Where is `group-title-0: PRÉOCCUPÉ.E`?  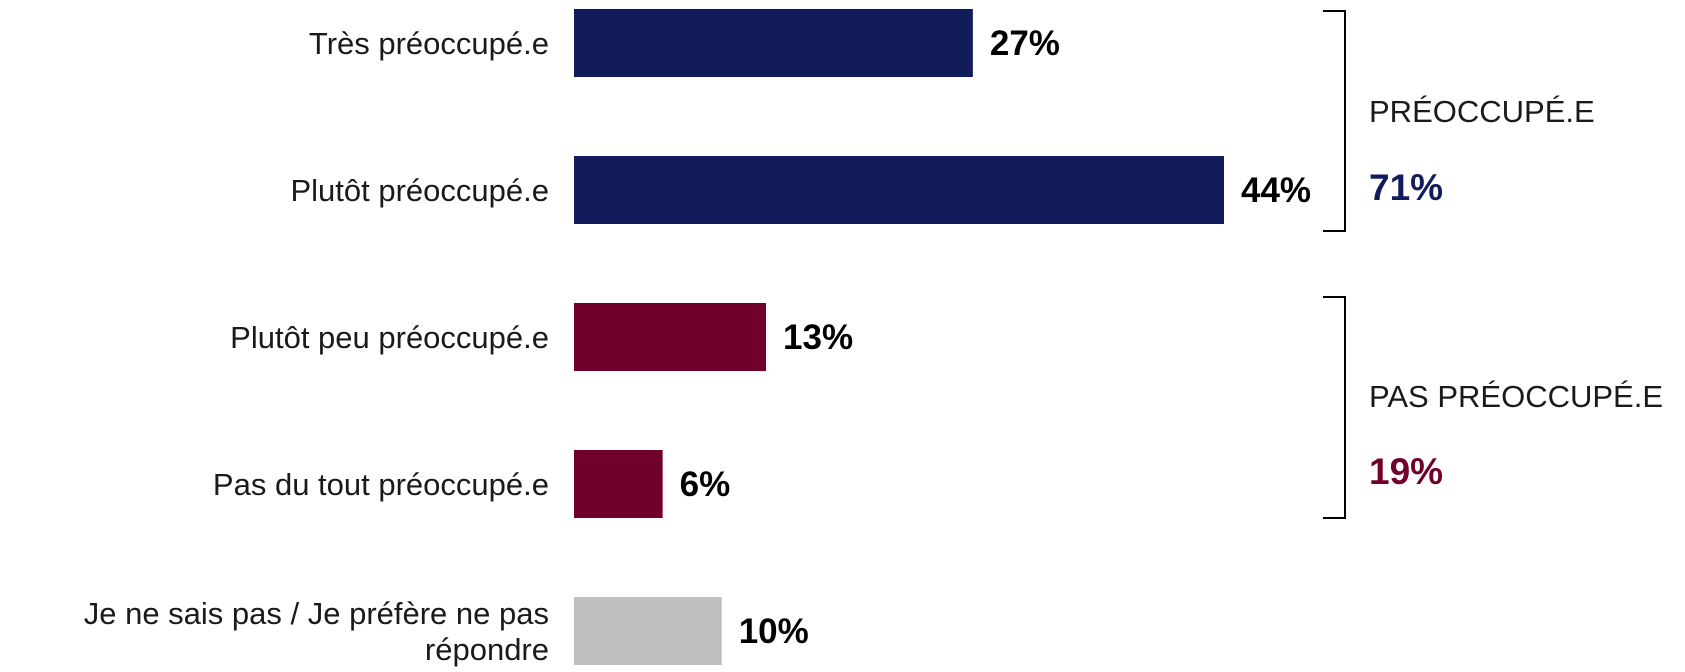
group-title-0: PRÉOCCUPÉ.E is located at coordinates (1482, 111).